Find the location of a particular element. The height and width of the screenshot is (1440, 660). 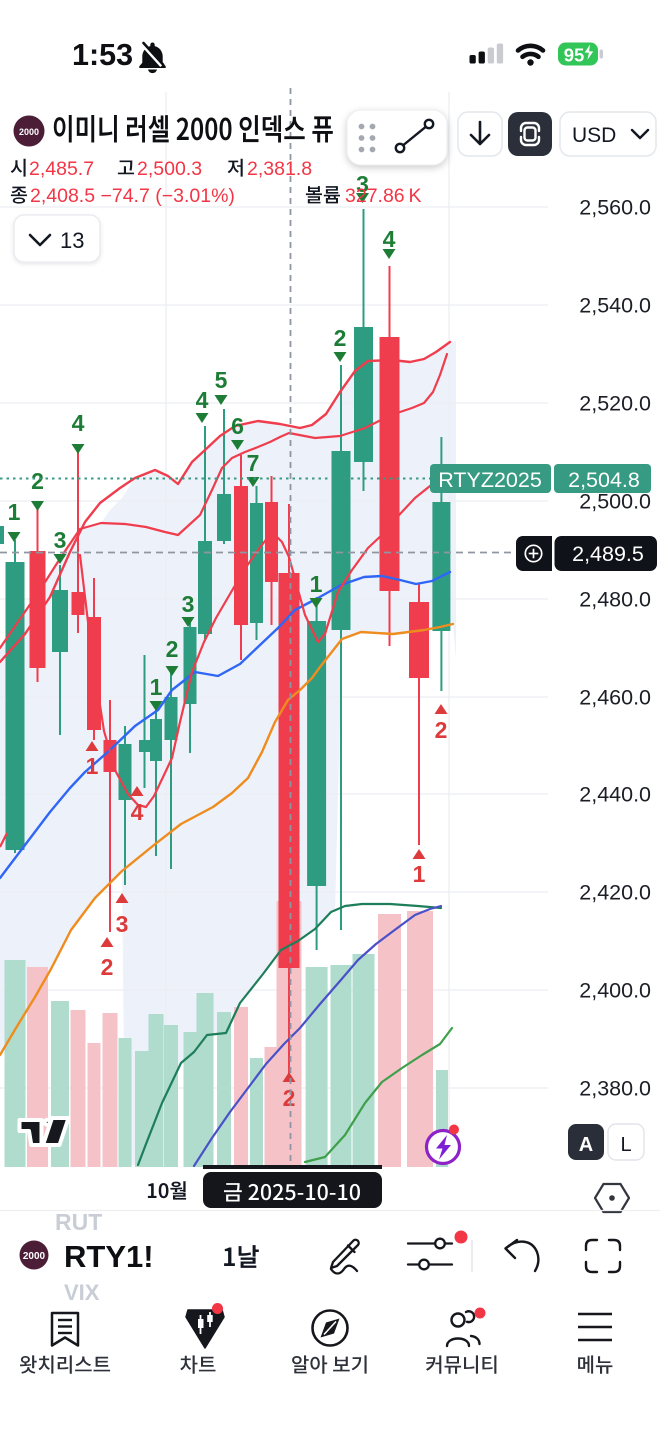

svg-text: 2,381.8 is located at coordinates (279, 169).